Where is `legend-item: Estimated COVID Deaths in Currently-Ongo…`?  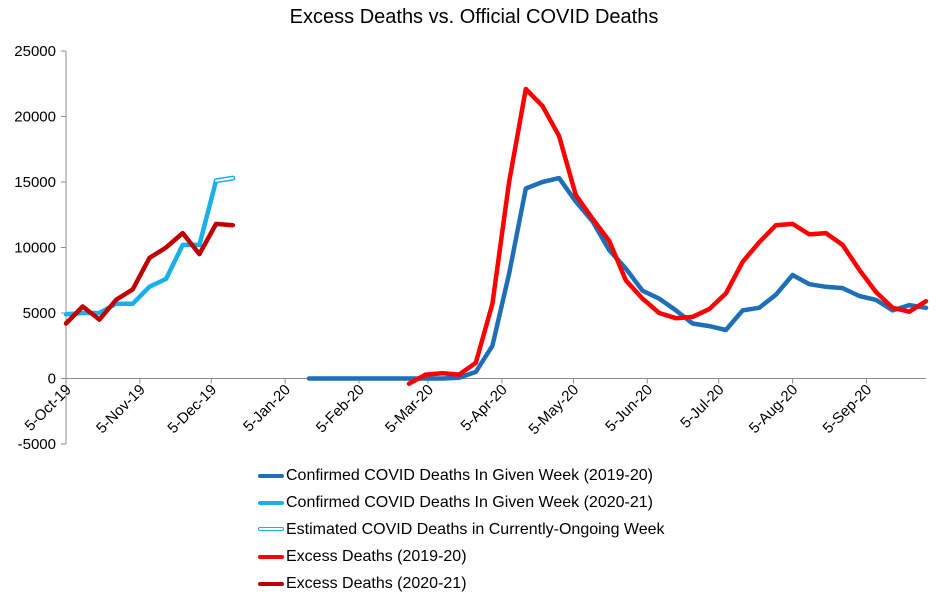
legend-item: Estimated COVID Deaths in Currently-Ongo… is located at coordinates (461, 529).